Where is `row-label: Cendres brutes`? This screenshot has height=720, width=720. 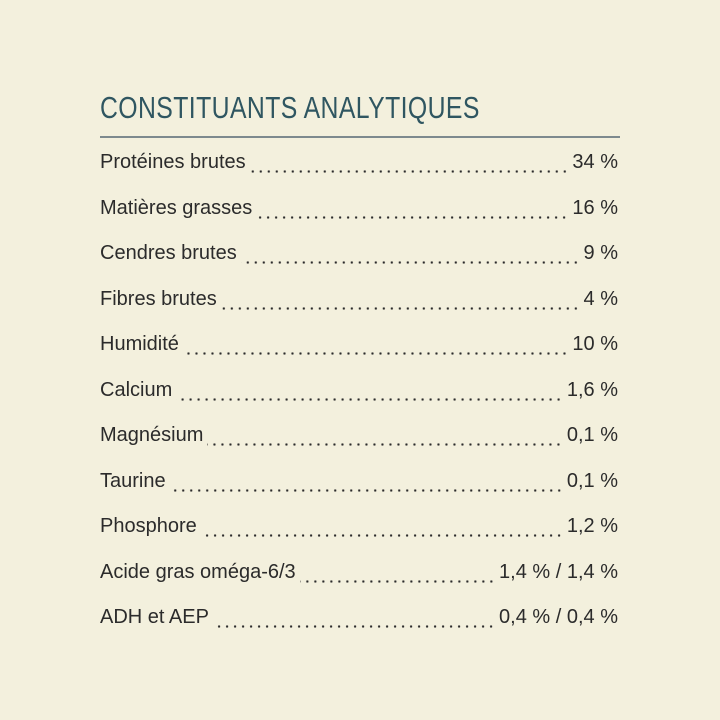
row-label: Cendres brutes is located at coordinates (168, 253).